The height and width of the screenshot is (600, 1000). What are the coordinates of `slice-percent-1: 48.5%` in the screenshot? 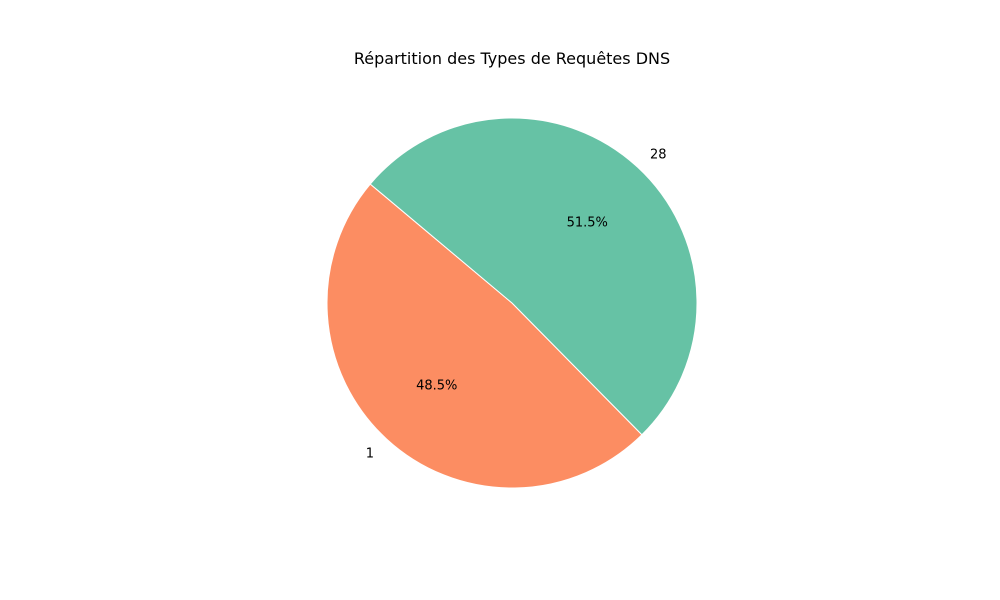 It's located at (436, 386).